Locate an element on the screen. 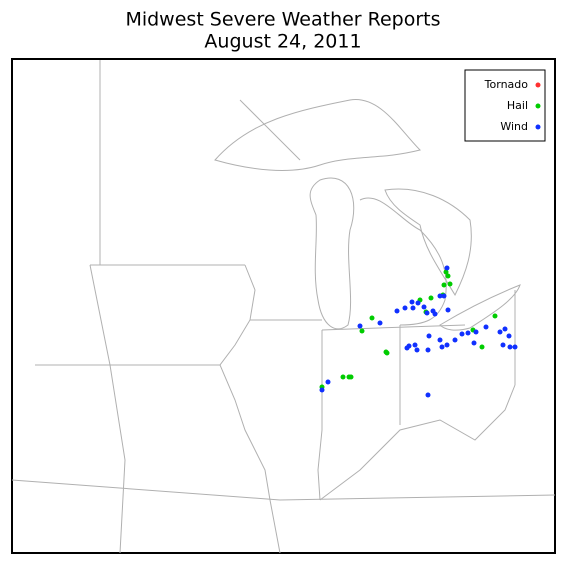 The width and height of the screenshot is (567, 565). legend-label: Hail is located at coordinates (517, 105).